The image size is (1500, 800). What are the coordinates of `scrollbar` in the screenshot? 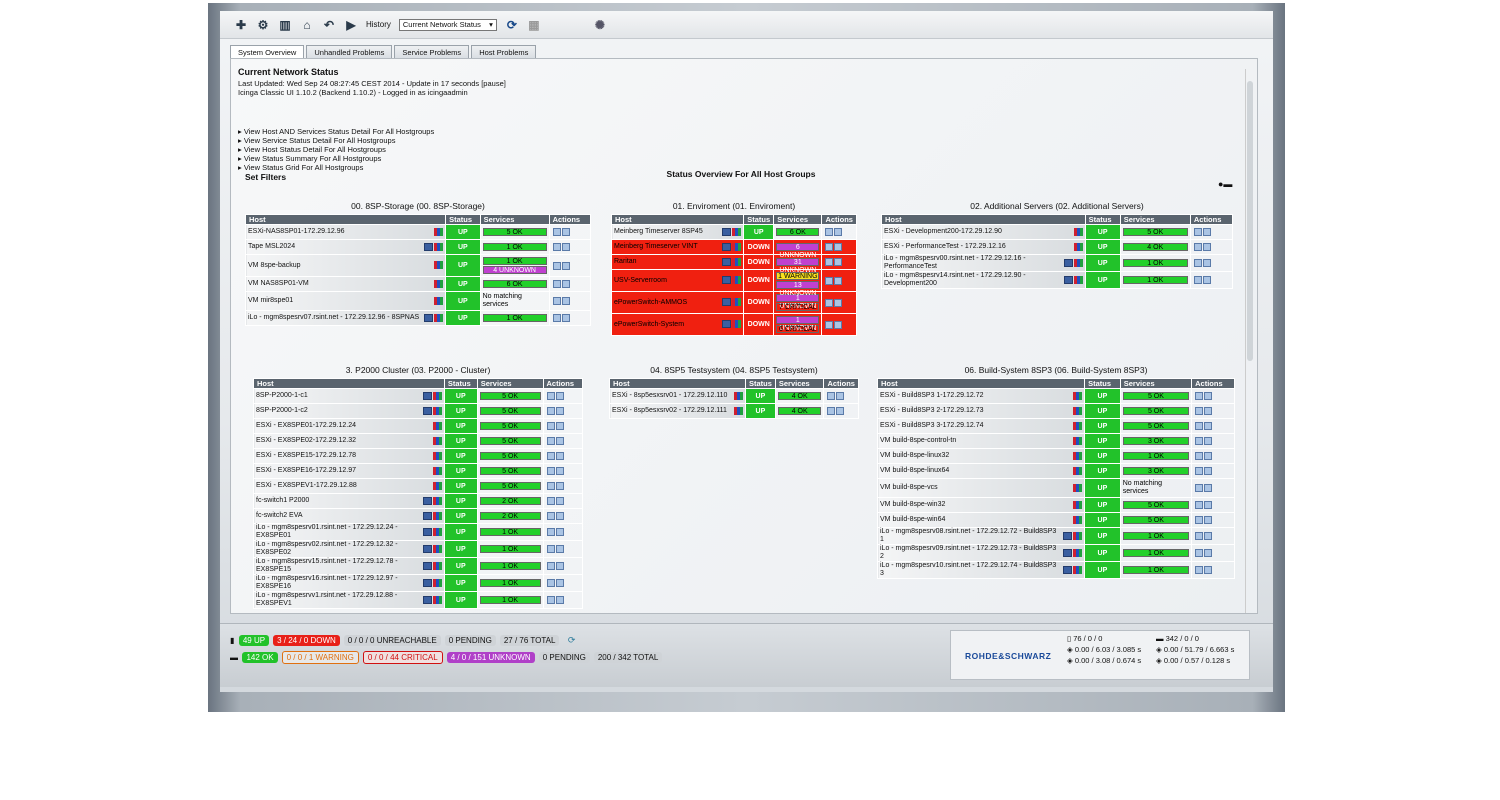 It's located at (1249, 341).